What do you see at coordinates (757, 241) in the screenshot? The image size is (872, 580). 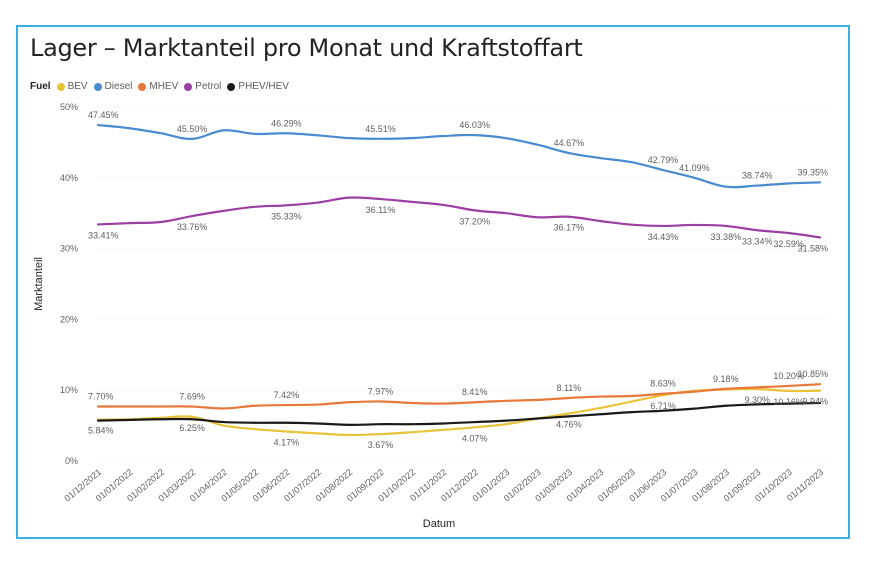 I see `data-label-petrol: 33.34%` at bounding box center [757, 241].